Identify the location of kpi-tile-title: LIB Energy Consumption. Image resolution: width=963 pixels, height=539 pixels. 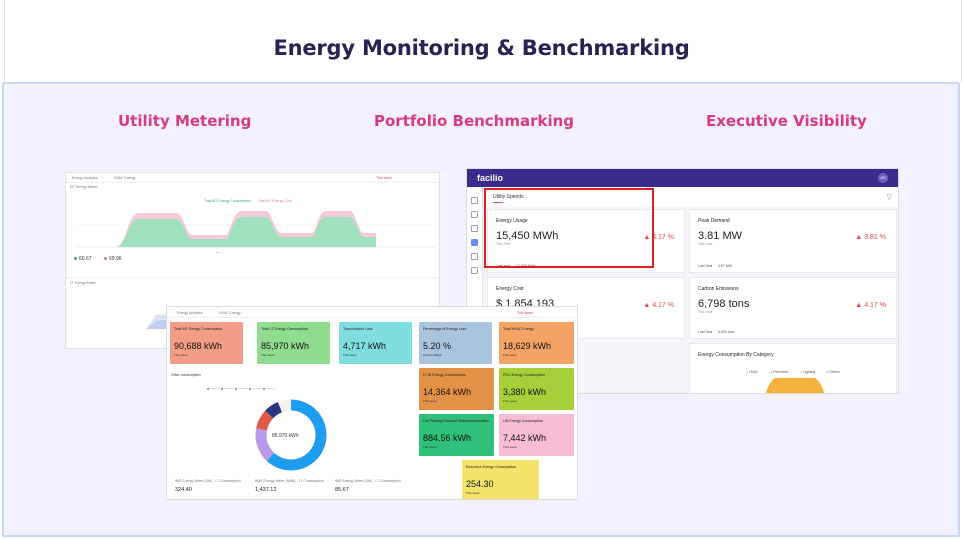
(523, 421).